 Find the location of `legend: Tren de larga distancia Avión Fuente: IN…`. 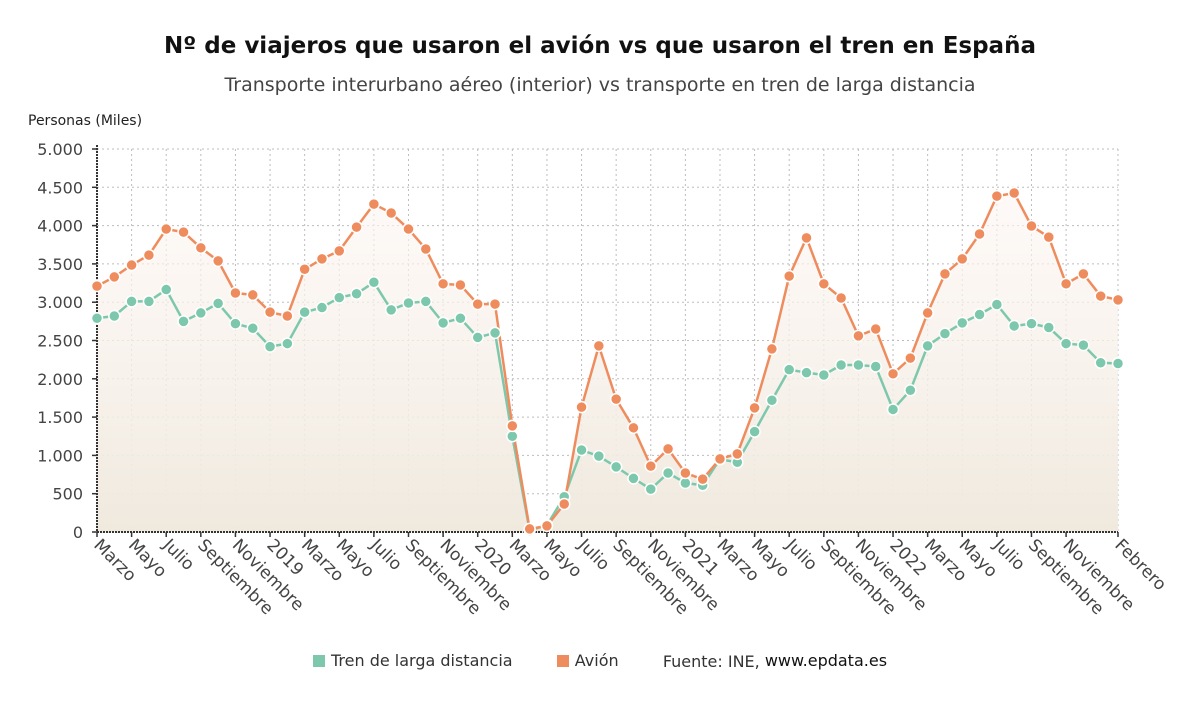

legend: Tren de larga distancia Avión Fuente: IN… is located at coordinates (600, 660).